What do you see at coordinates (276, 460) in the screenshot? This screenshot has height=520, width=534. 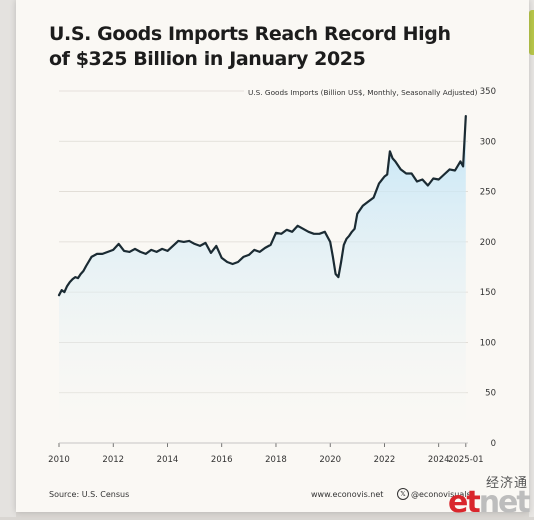 I see `x-tick-label: 2018` at bounding box center [276, 460].